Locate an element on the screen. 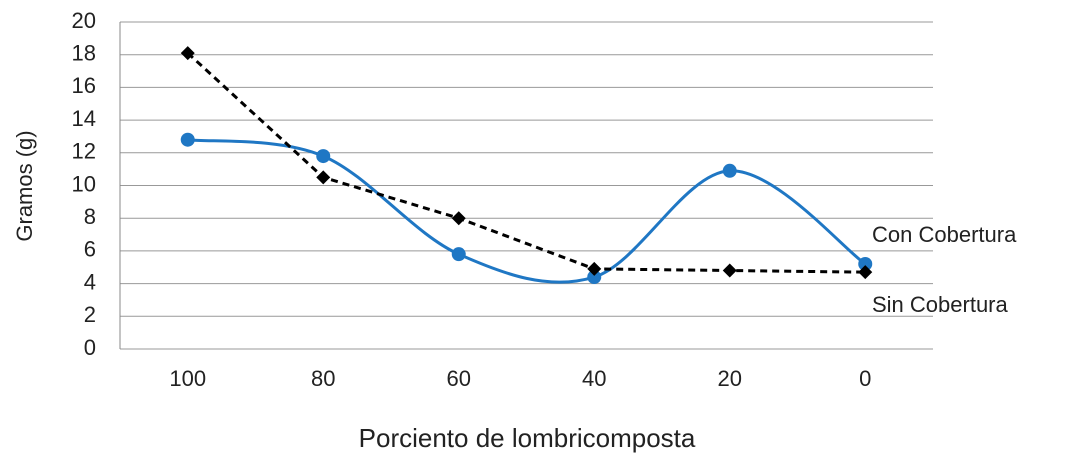 The width and height of the screenshot is (1068, 460). y-tick-label: 2 is located at coordinates (90, 314).